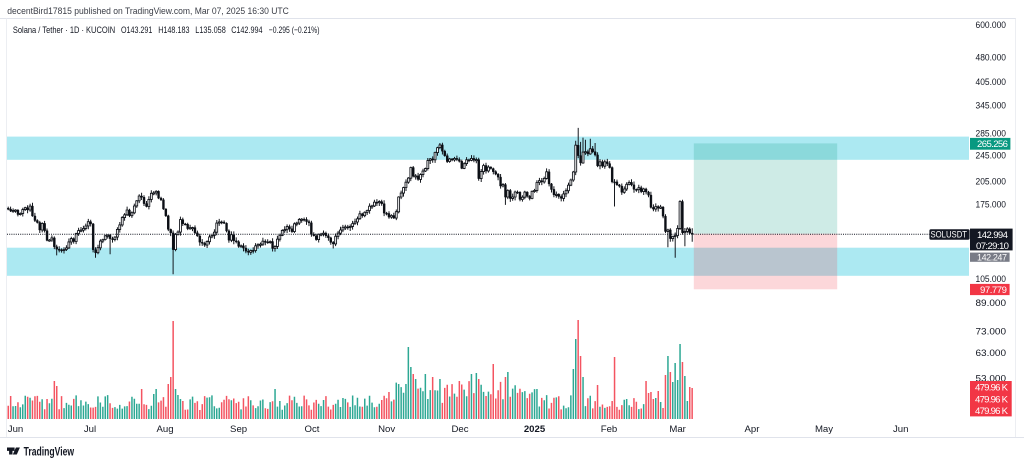  Describe the element at coordinates (991, 378) in the screenshot. I see `svg-text: 53.000` at that location.